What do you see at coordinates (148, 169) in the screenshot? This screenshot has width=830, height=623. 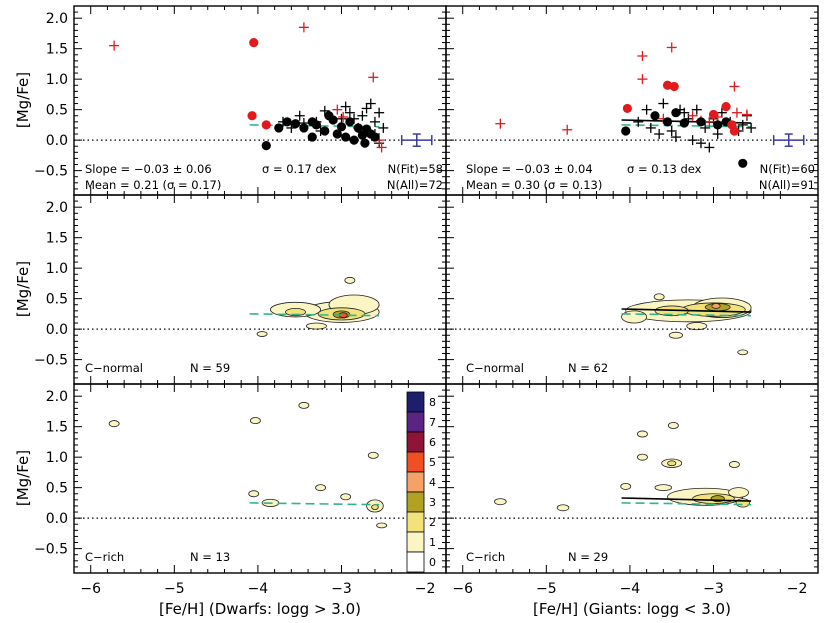 I see `slope-annotation: Slope = −0.03 ± 0.06` at bounding box center [148, 169].